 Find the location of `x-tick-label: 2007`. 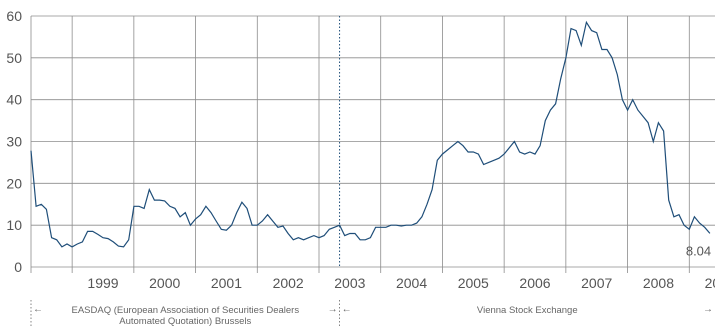

x-tick-label: 2007 is located at coordinates (596, 283).